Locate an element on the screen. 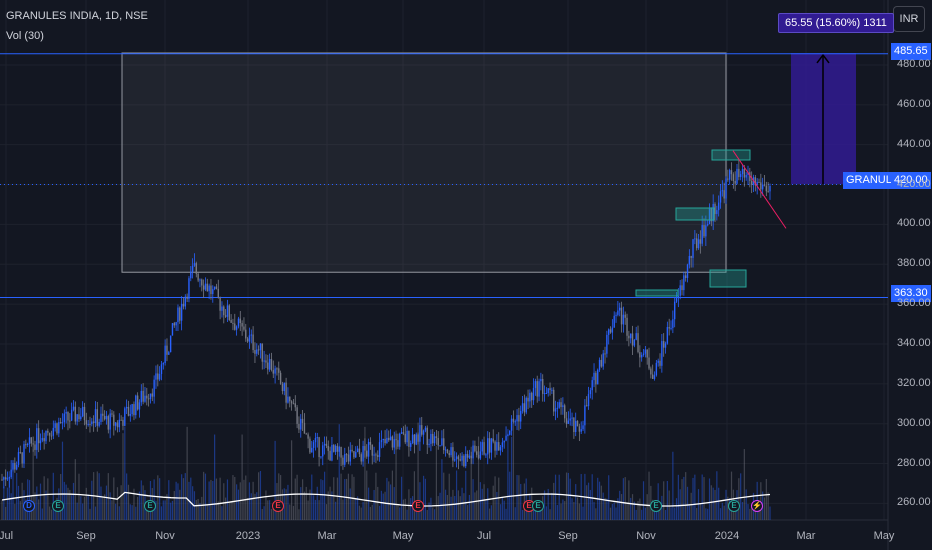 This screenshot has width=932, height=550. last-price-badge: 420.00 is located at coordinates (911, 180).